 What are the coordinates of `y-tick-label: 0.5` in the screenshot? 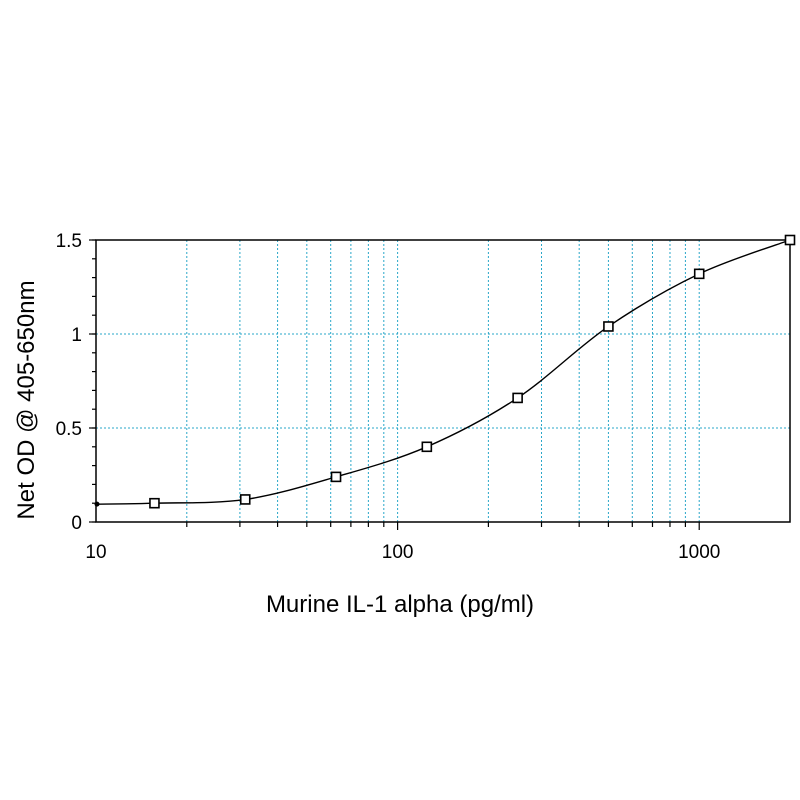 It's located at (69, 429).